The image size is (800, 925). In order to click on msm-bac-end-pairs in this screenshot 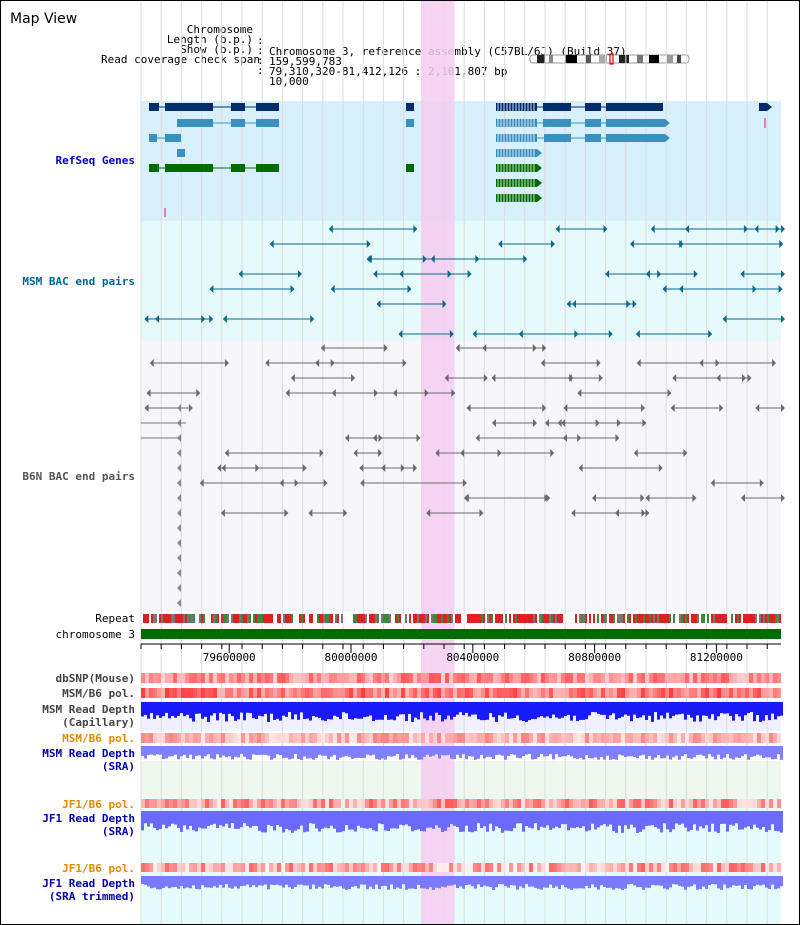, I will do `click(464, 281)`.